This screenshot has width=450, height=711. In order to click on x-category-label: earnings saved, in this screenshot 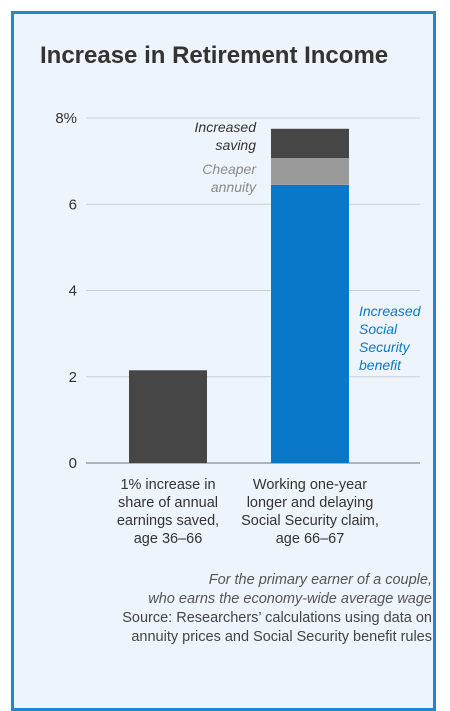, I will do `click(168, 521)`.